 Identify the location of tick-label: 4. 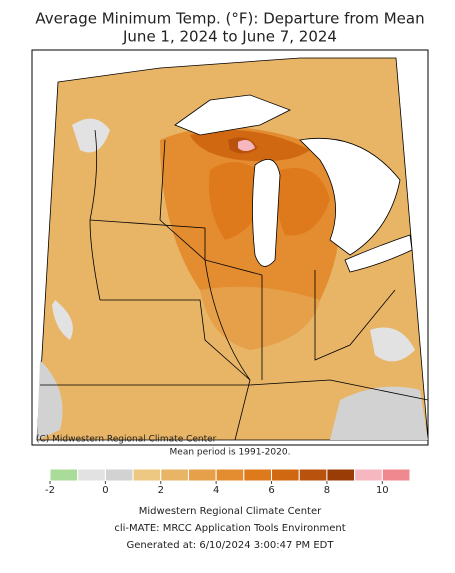
(216, 490).